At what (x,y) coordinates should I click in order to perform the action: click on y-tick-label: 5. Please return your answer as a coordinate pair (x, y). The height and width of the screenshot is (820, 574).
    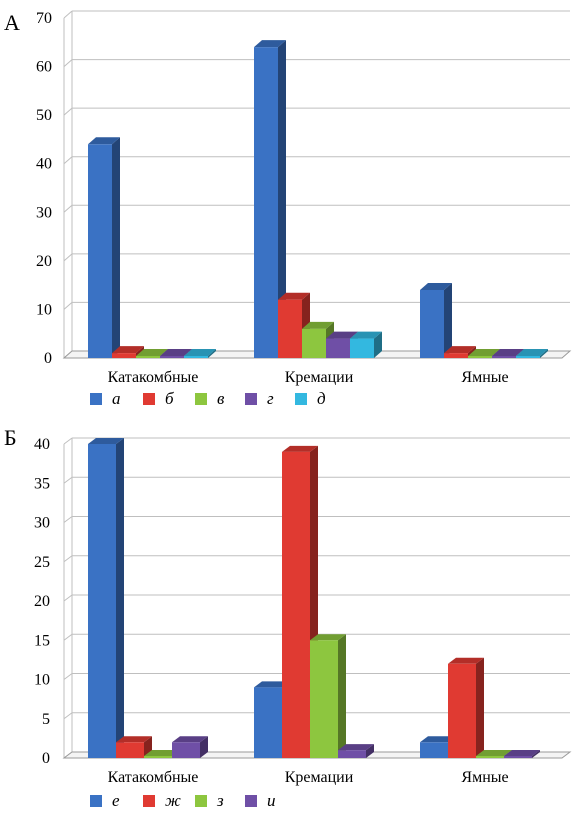
    Looking at the image, I should click on (46, 719).